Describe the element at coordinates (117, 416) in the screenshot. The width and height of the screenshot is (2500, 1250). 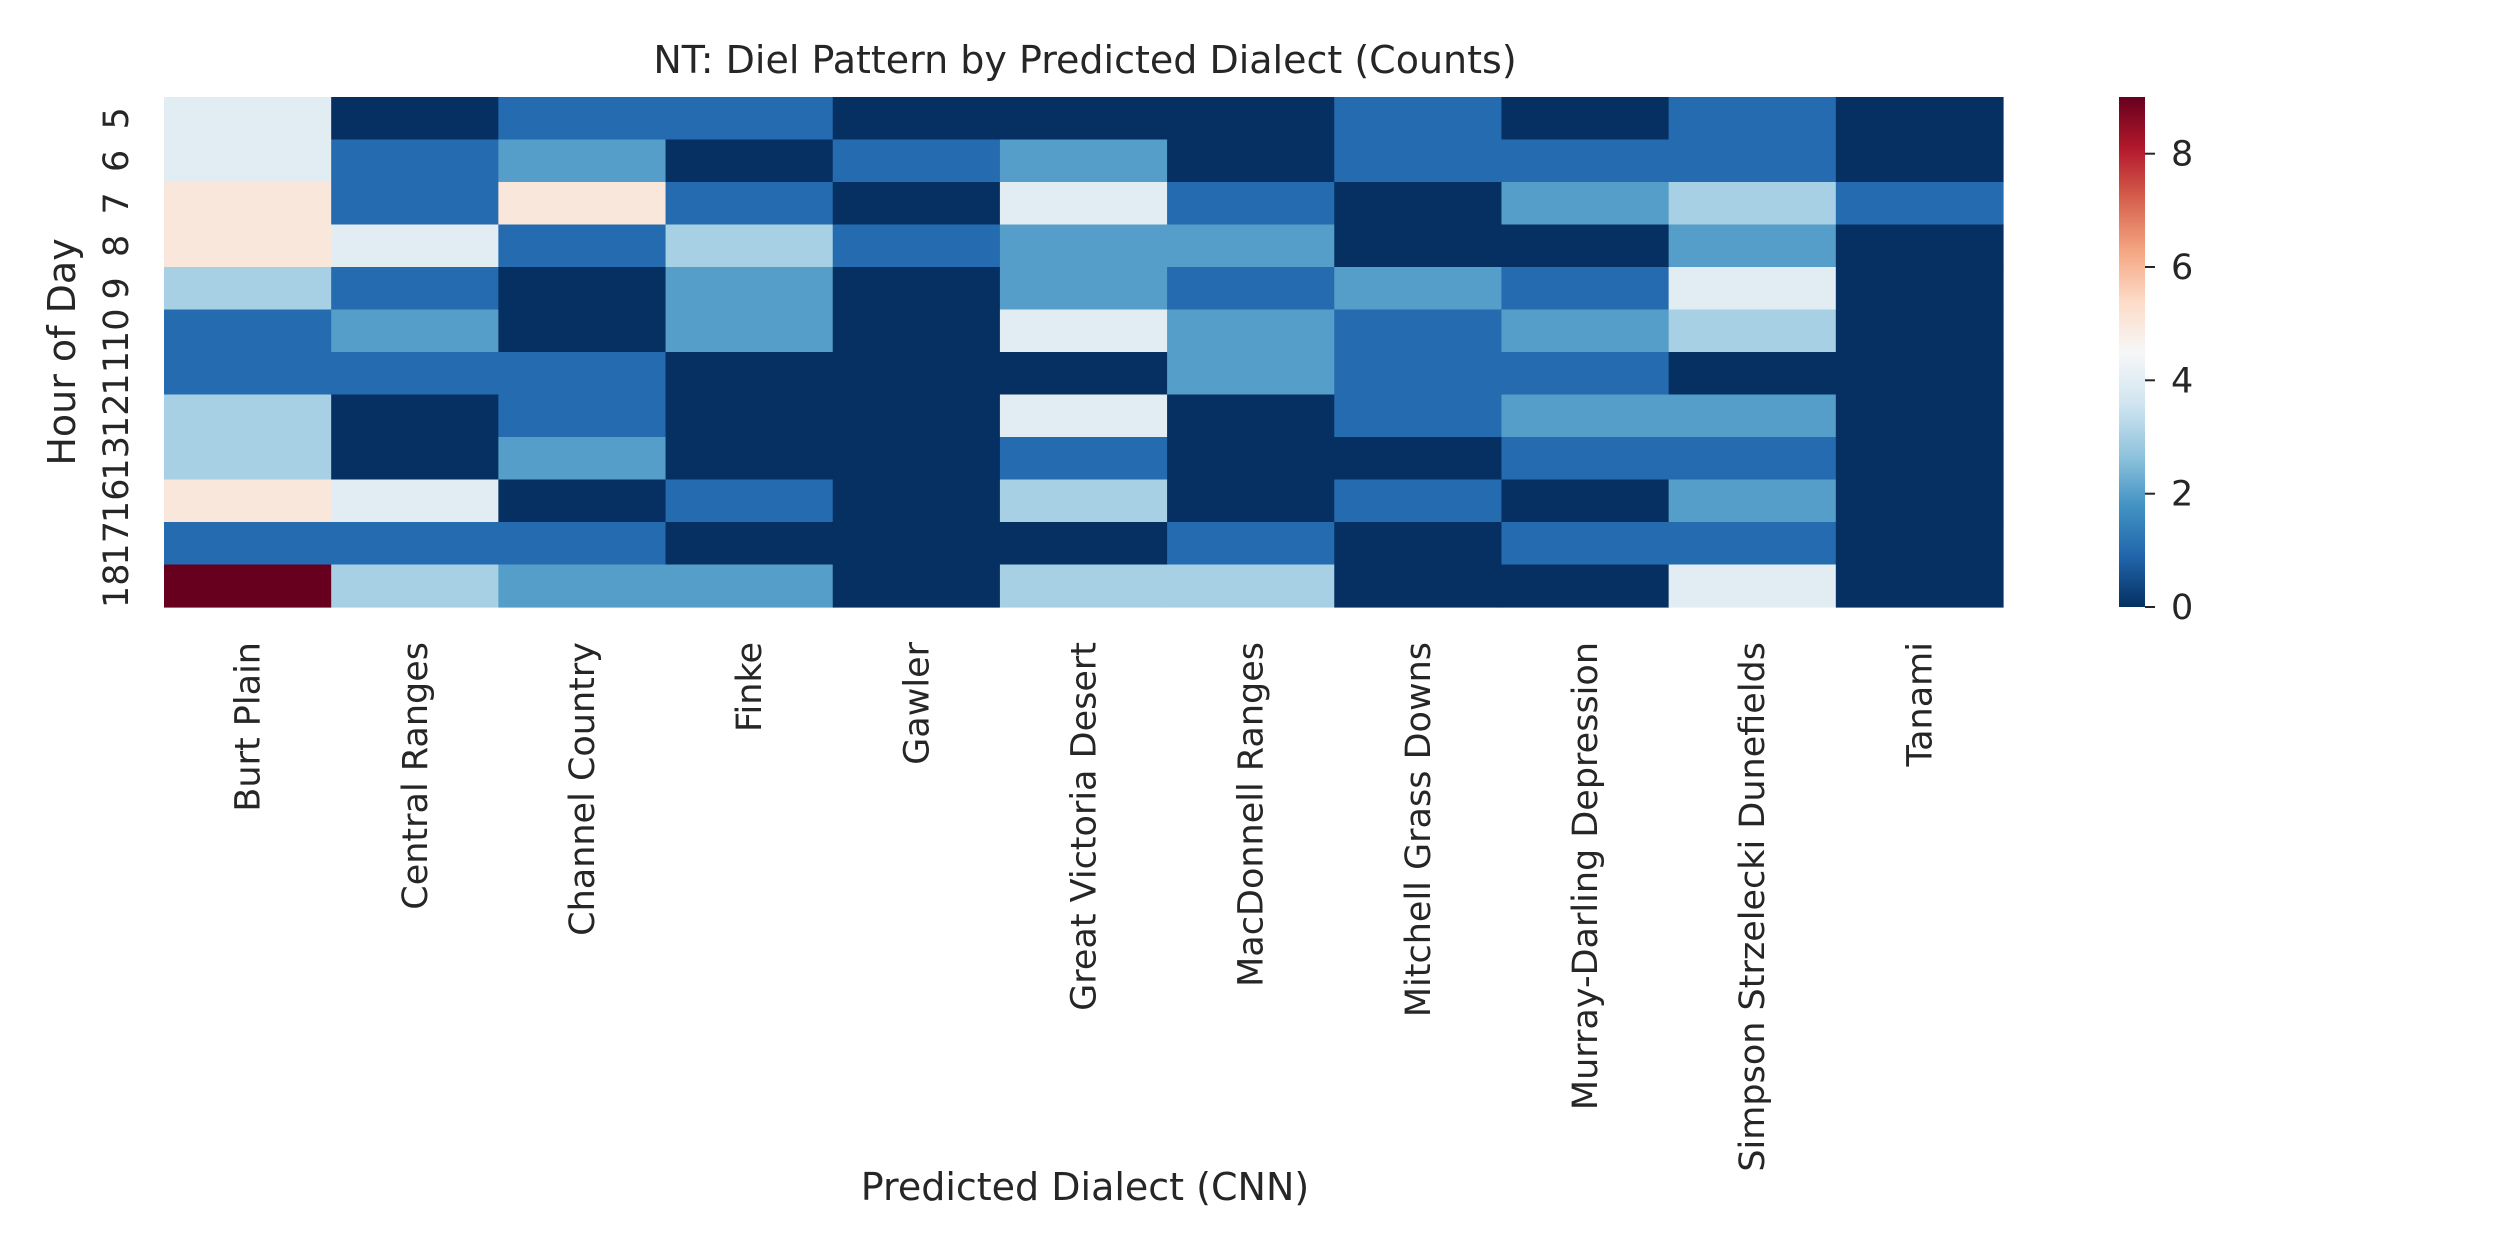
I see `y-tick-label: 12` at that location.